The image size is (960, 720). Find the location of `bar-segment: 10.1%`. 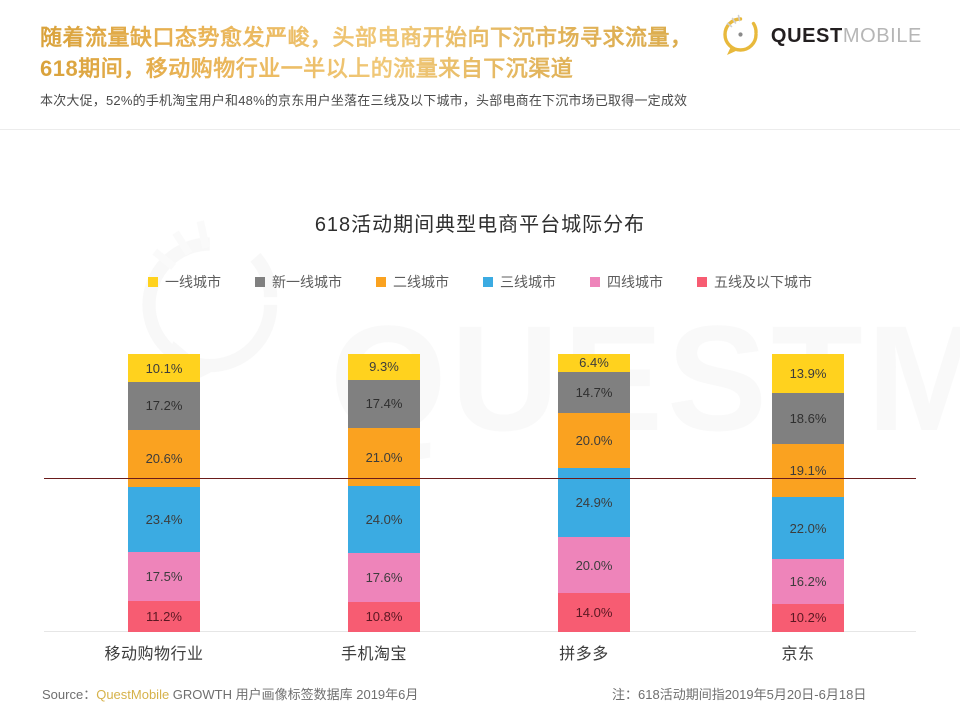

bar-segment: 10.1% is located at coordinates (164, 368).